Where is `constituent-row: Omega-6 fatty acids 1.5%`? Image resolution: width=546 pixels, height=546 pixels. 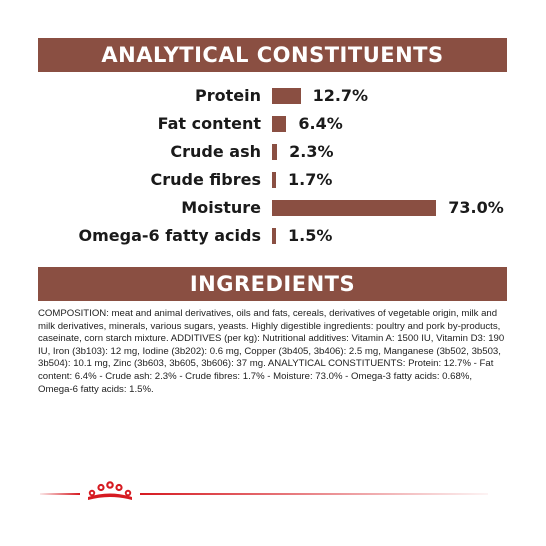
constituent-row: Omega-6 fatty acids 1.5% is located at coordinates (273, 236).